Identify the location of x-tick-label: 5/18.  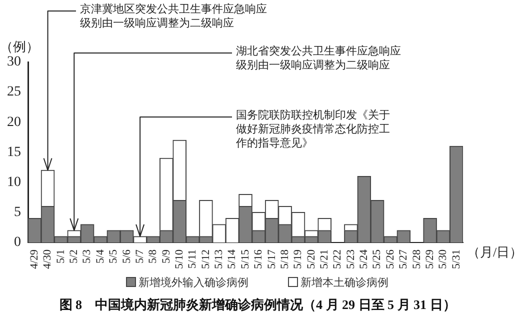
(284, 259).